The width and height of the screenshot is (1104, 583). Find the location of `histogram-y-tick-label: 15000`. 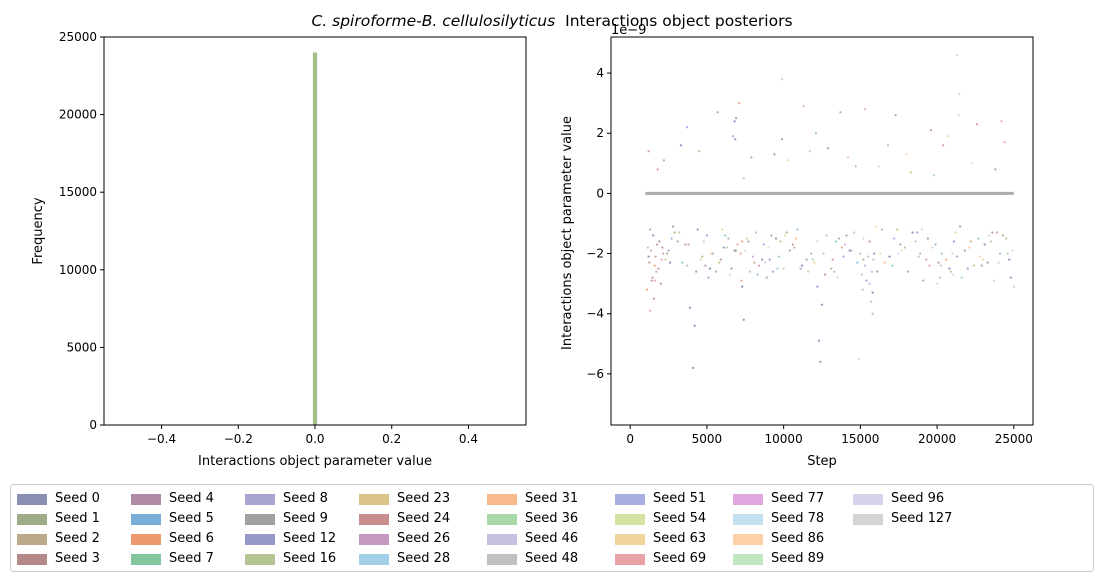

histogram-y-tick-label: 15000 is located at coordinates (78, 192).